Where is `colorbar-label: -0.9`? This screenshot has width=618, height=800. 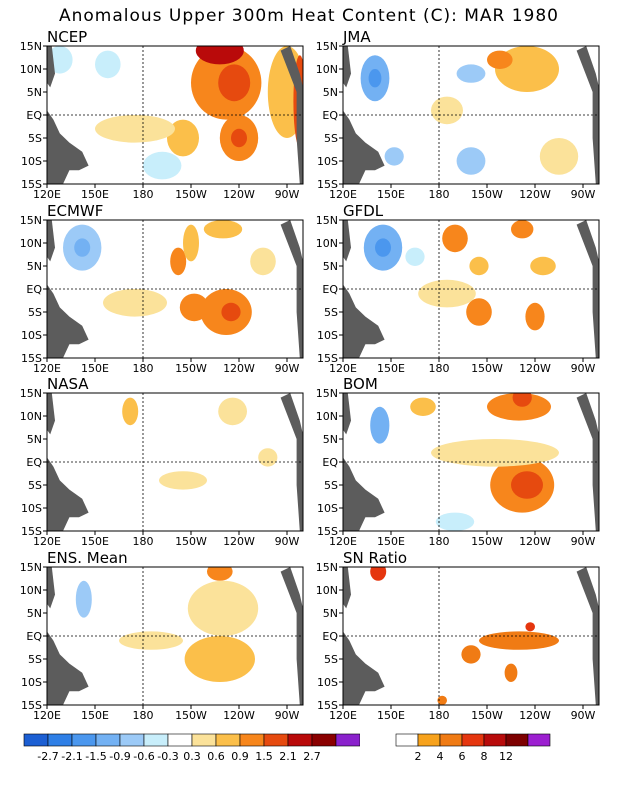
colorbar-label: -0.9 is located at coordinates (119, 756).